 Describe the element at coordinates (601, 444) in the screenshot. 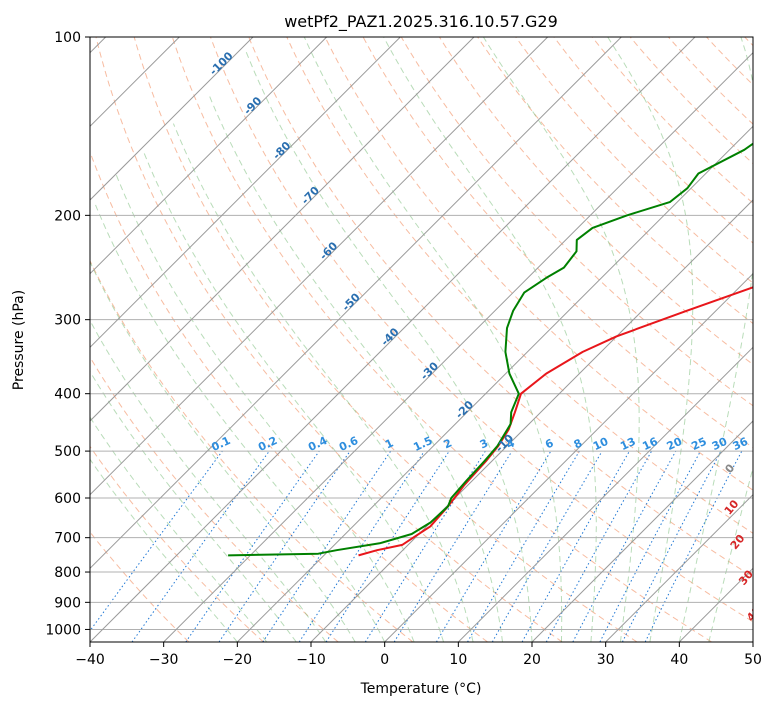

I see `mixing-ratio-label: 10` at that location.